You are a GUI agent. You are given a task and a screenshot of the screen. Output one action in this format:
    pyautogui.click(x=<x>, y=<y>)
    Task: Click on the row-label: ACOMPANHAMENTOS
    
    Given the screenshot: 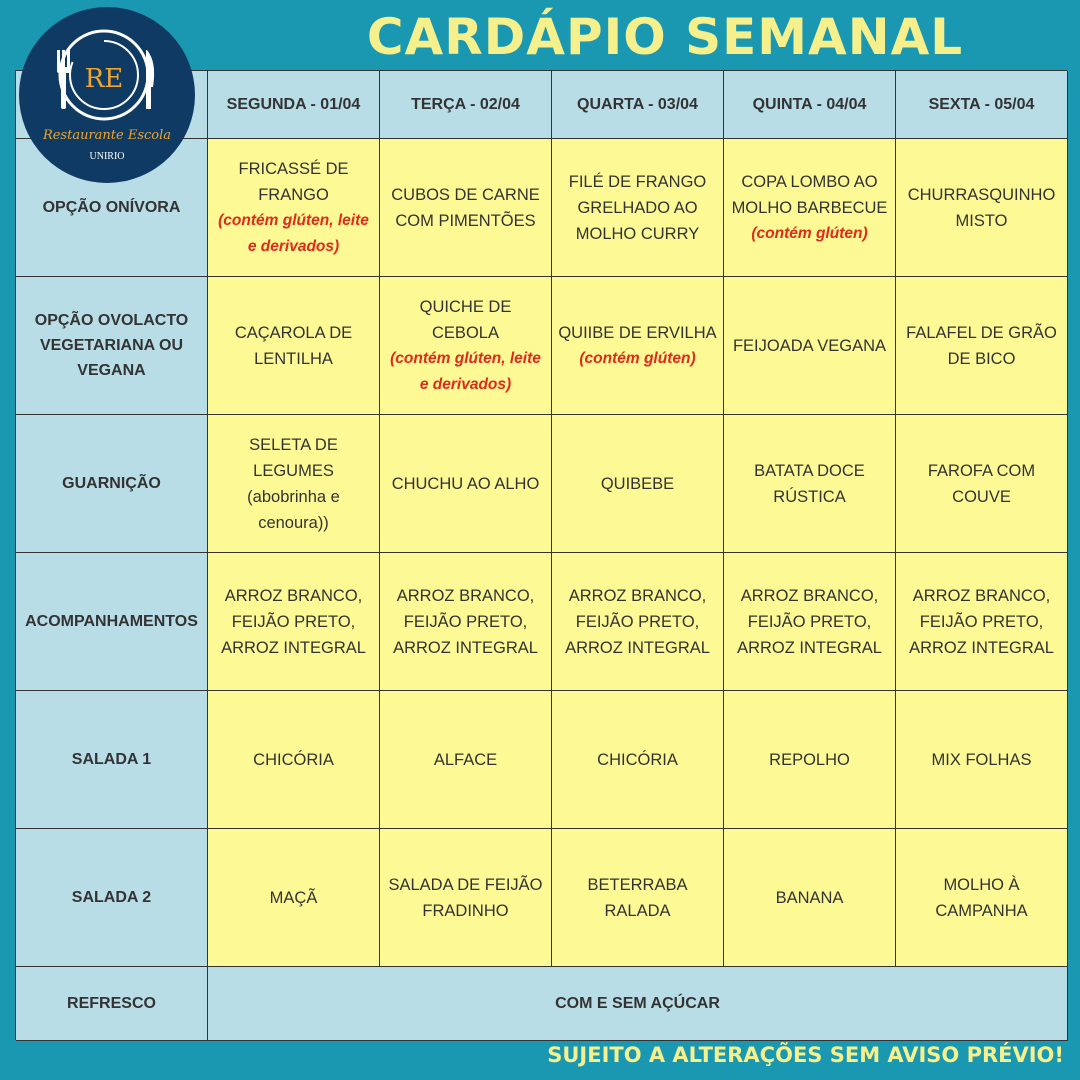 What is the action you would take?
    pyautogui.click(x=112, y=622)
    